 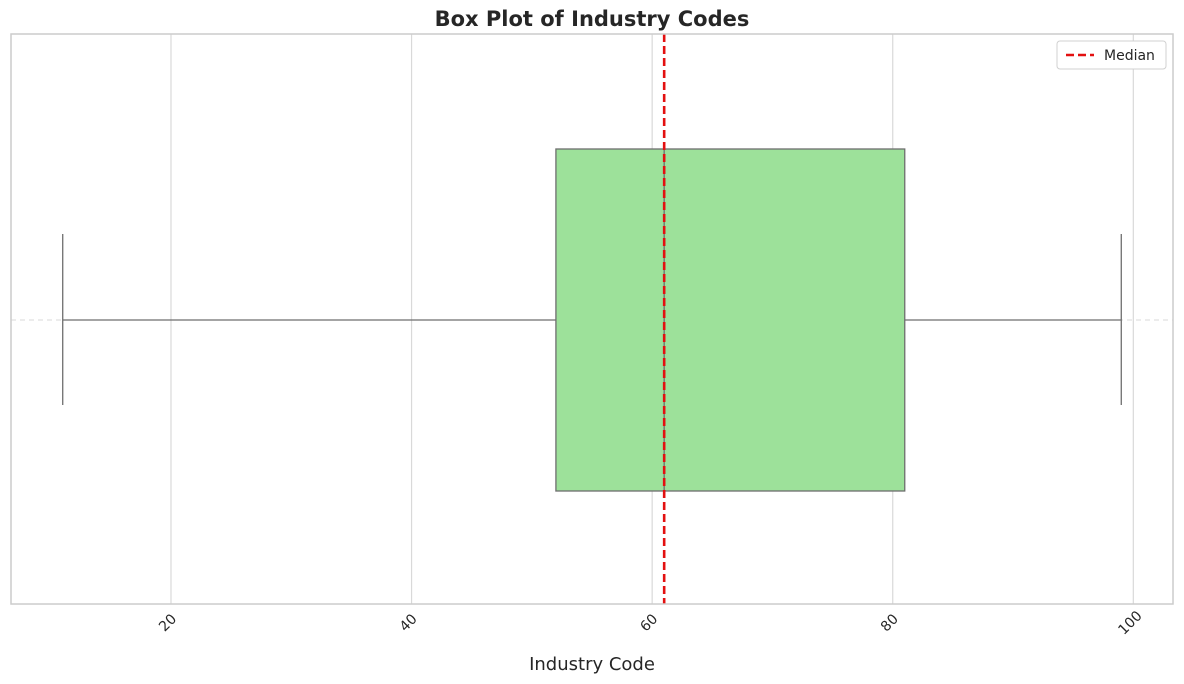 What do you see at coordinates (409, 623) in the screenshot?
I see `x-tick-label: 40` at bounding box center [409, 623].